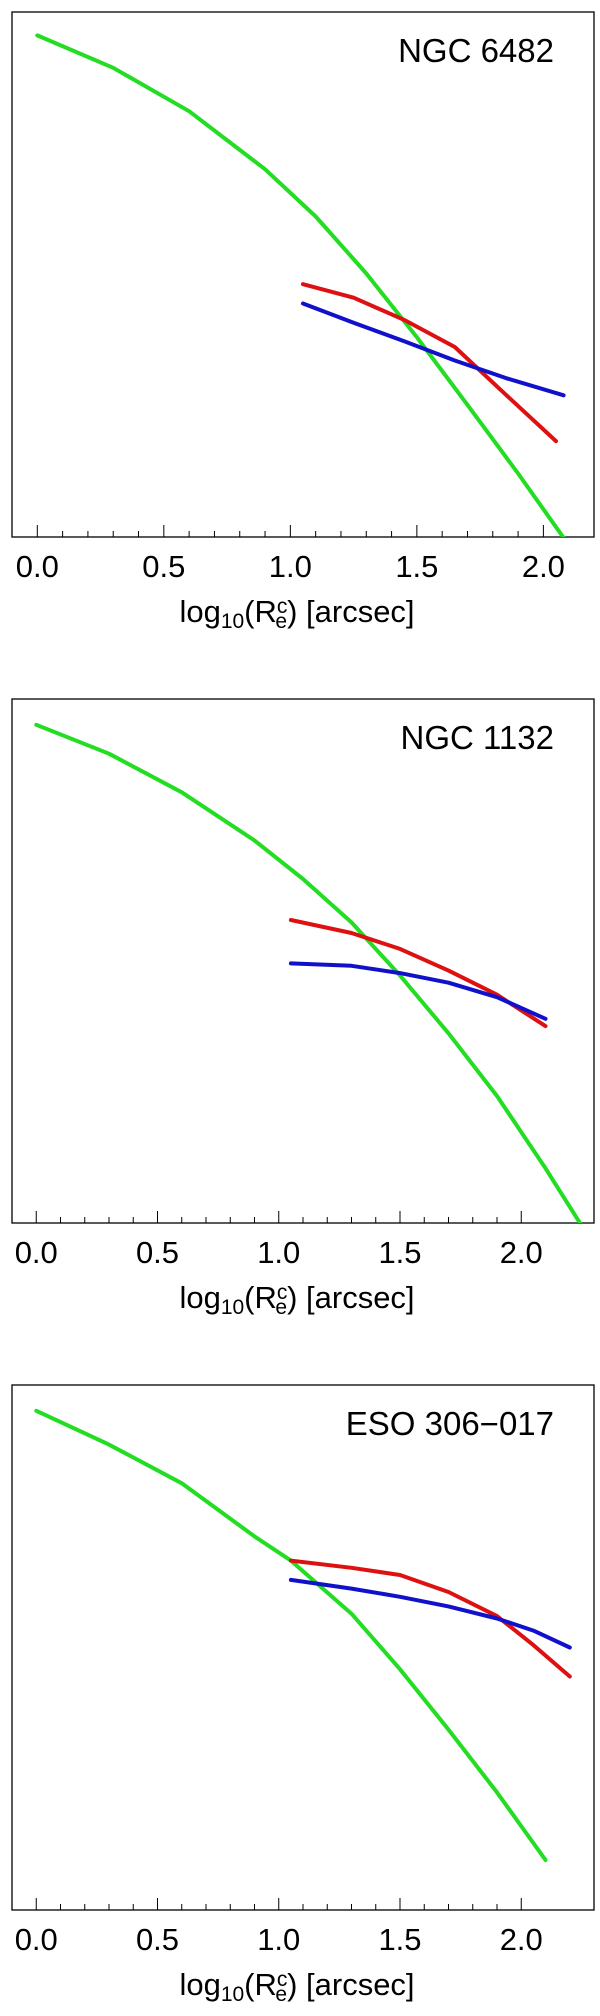  Describe the element at coordinates (450, 1423) in the screenshot. I see `chart-title: ESO 306−017` at that location.